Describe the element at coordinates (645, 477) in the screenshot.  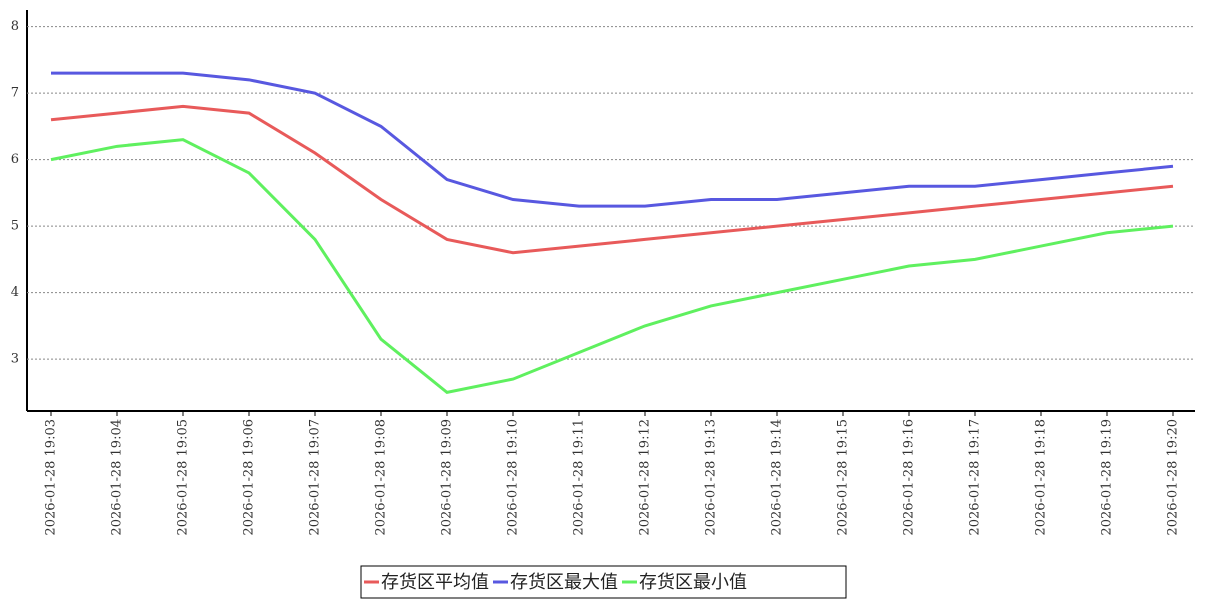
I see `x-tick-label: 2026-01-28 19:12` at that location.